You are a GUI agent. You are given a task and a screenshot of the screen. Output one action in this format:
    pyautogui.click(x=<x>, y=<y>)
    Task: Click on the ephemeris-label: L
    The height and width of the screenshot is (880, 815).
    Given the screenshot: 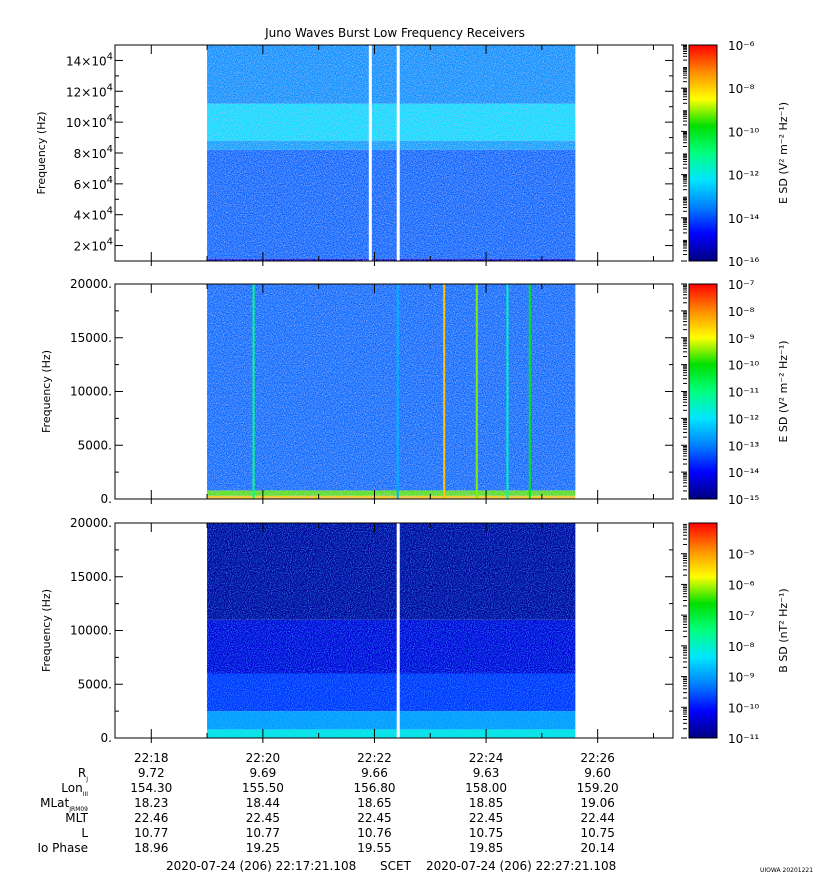 What is the action you would take?
    pyautogui.click(x=84, y=833)
    